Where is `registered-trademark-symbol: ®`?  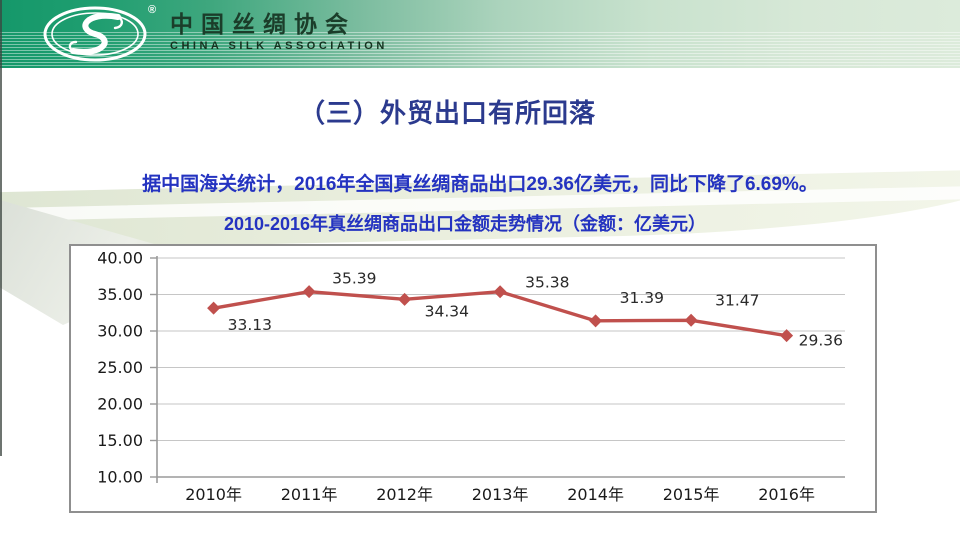 registered-trademark-symbol: ® is located at coordinates (152, 10).